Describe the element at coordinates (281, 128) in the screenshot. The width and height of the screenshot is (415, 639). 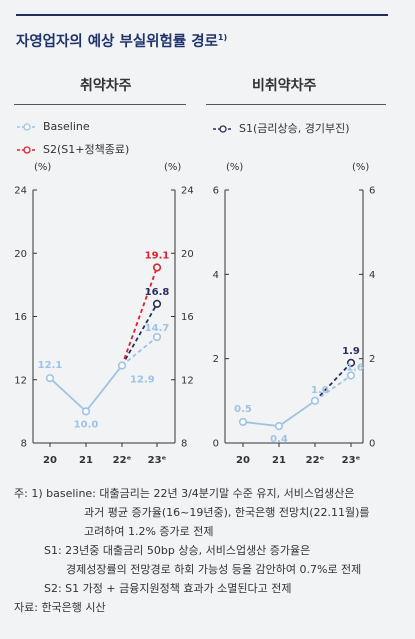
I see `legend-s1: S1(금리상승, 경기부진)` at that location.